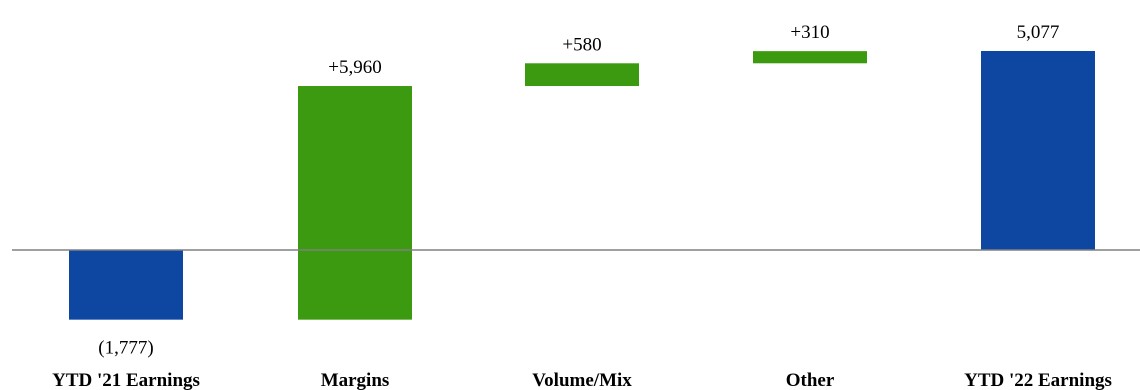 This screenshot has height=390, width=1140. What do you see at coordinates (355, 203) in the screenshot?
I see `bar-margins` at bounding box center [355, 203].